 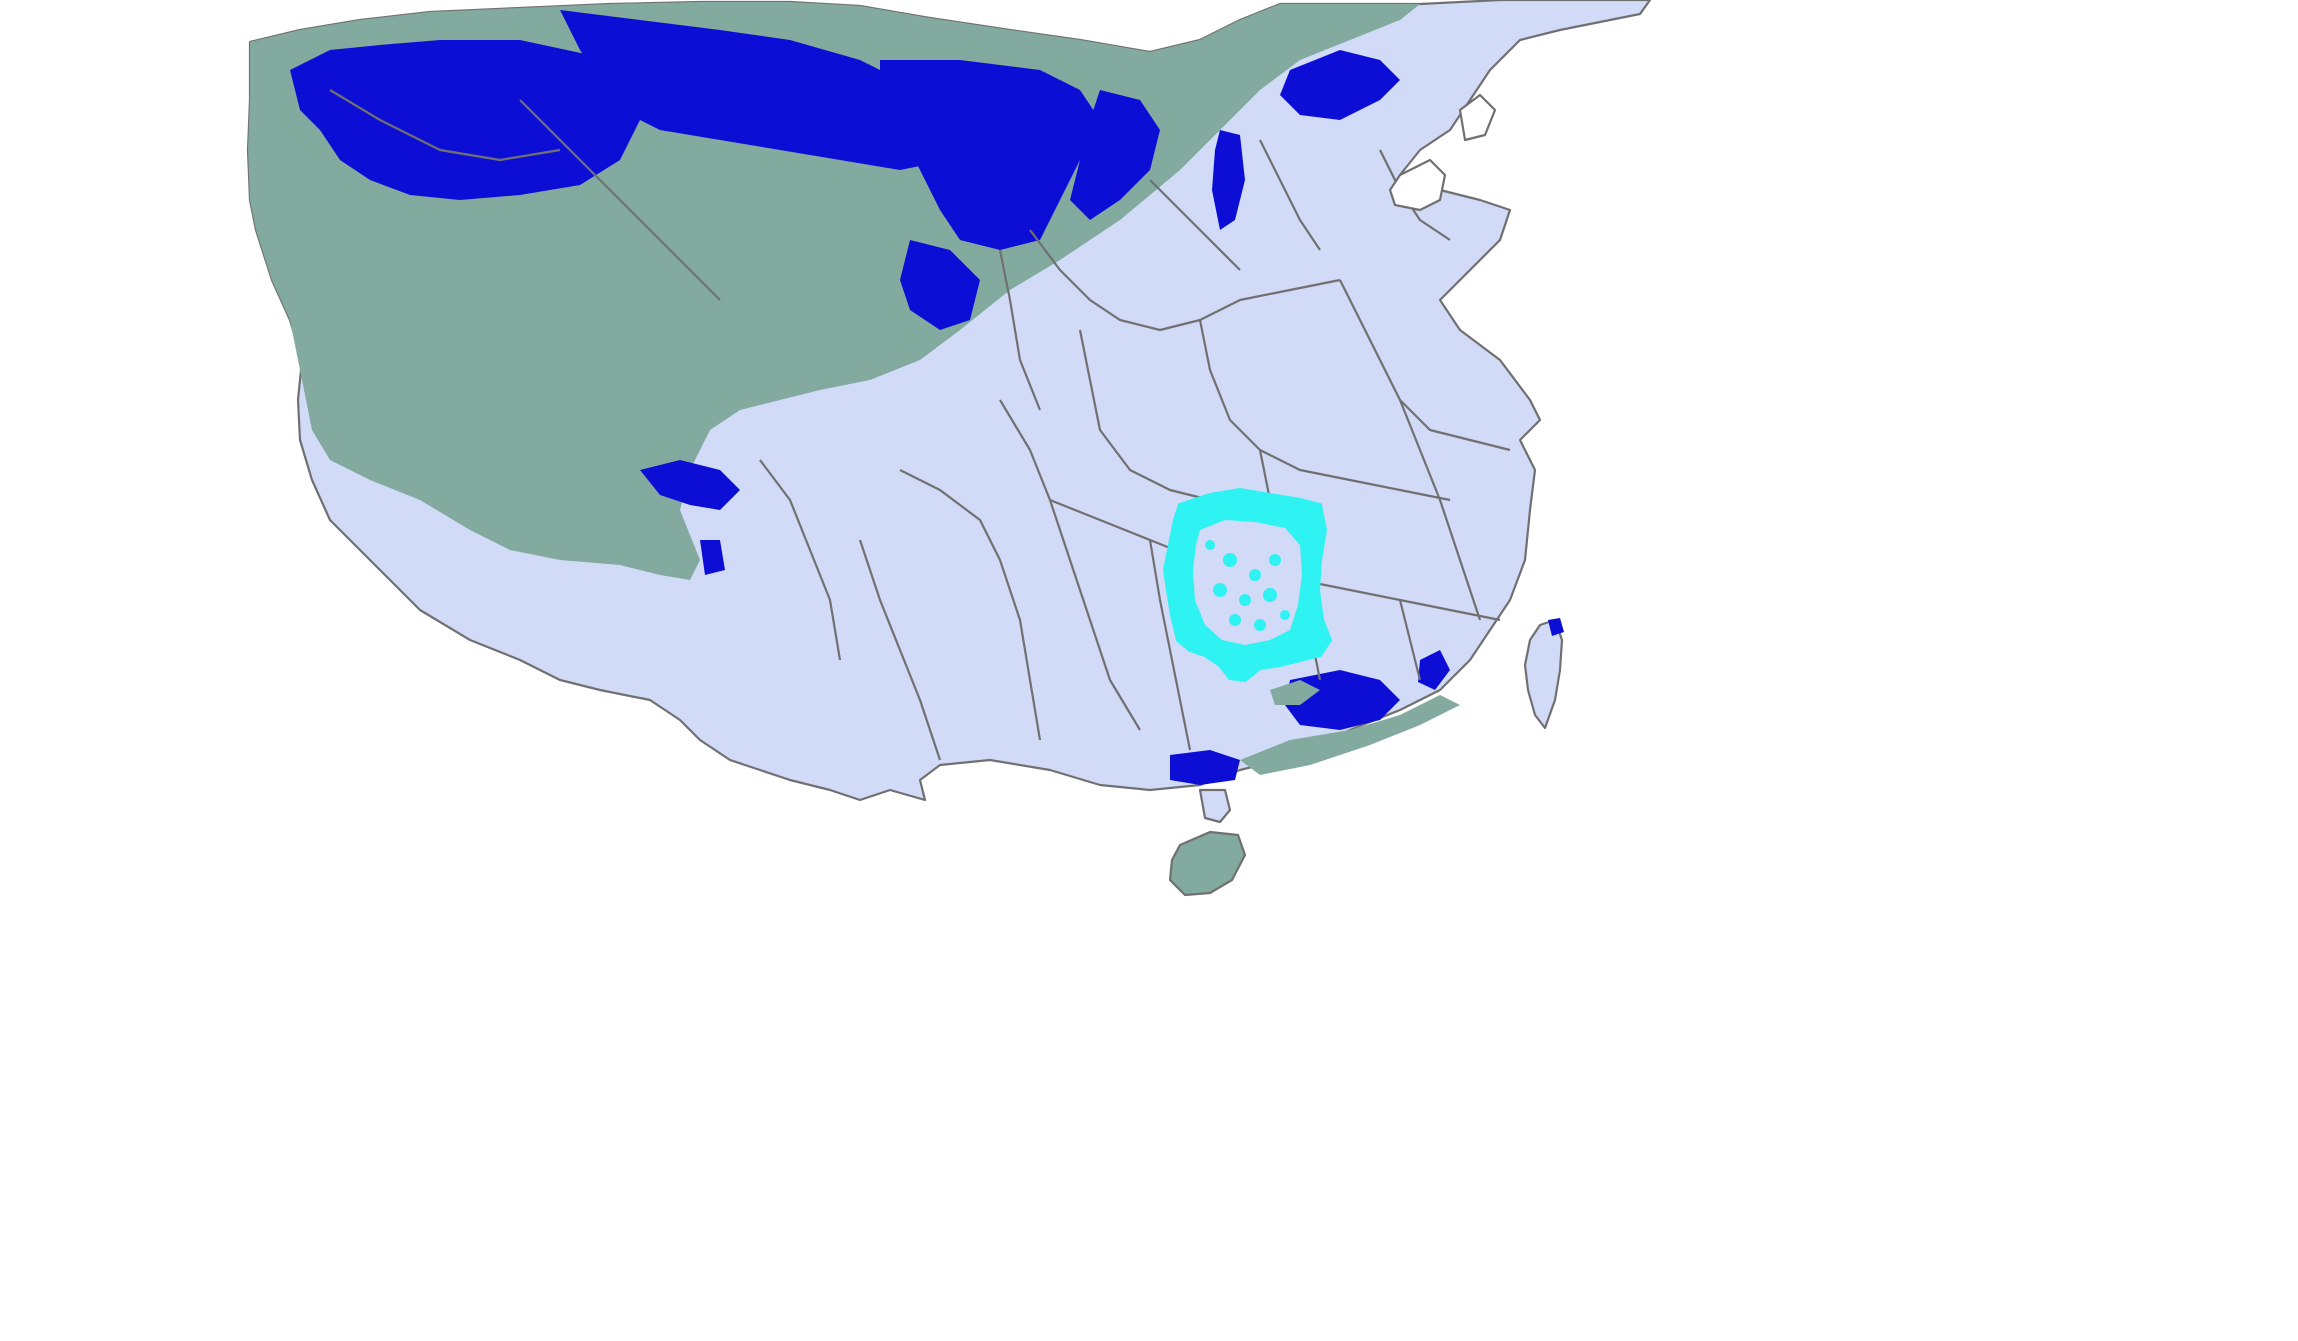 I want to click on class-blue-ne-strip, so click(x=1228, y=180).